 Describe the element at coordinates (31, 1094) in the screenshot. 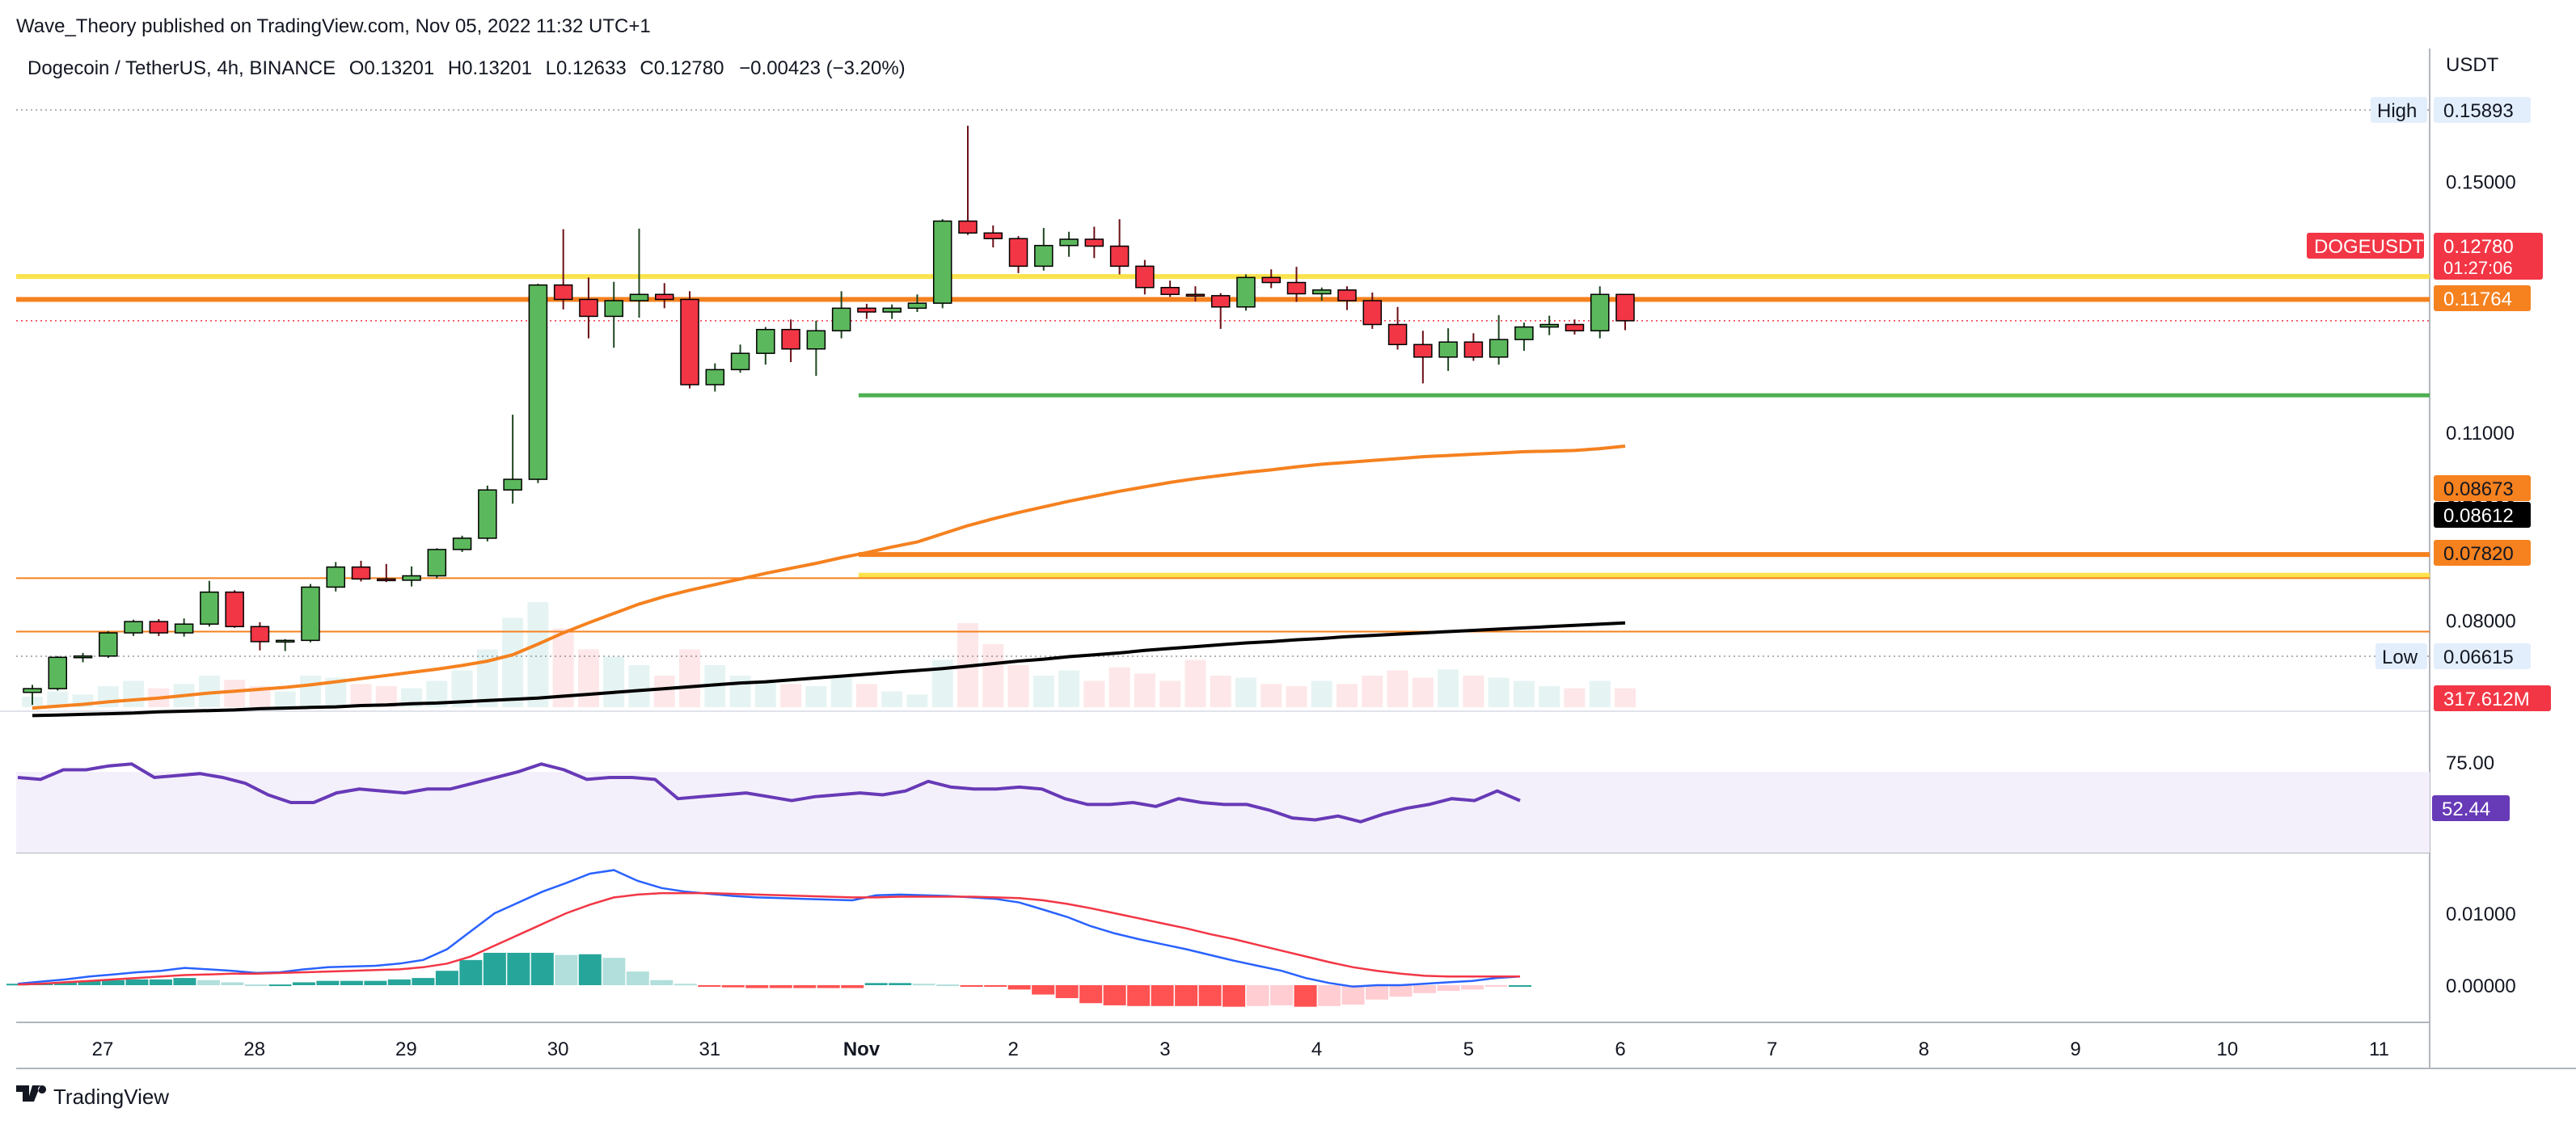

I see `tradingview-logo-icon` at that location.